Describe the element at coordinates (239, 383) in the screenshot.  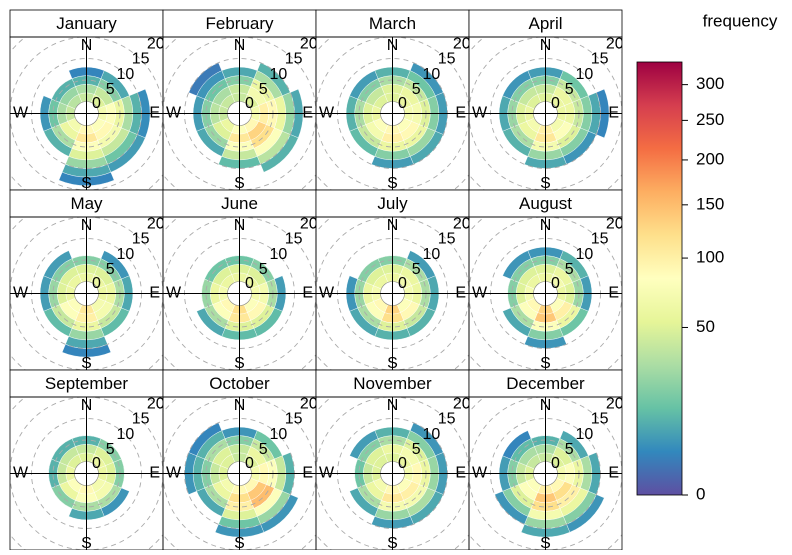
I see `panel-title: October` at that location.